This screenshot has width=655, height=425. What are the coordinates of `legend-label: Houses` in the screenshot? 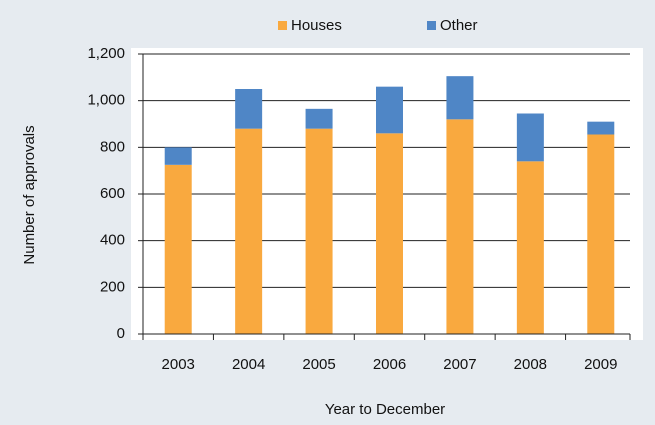 It's located at (316, 25).